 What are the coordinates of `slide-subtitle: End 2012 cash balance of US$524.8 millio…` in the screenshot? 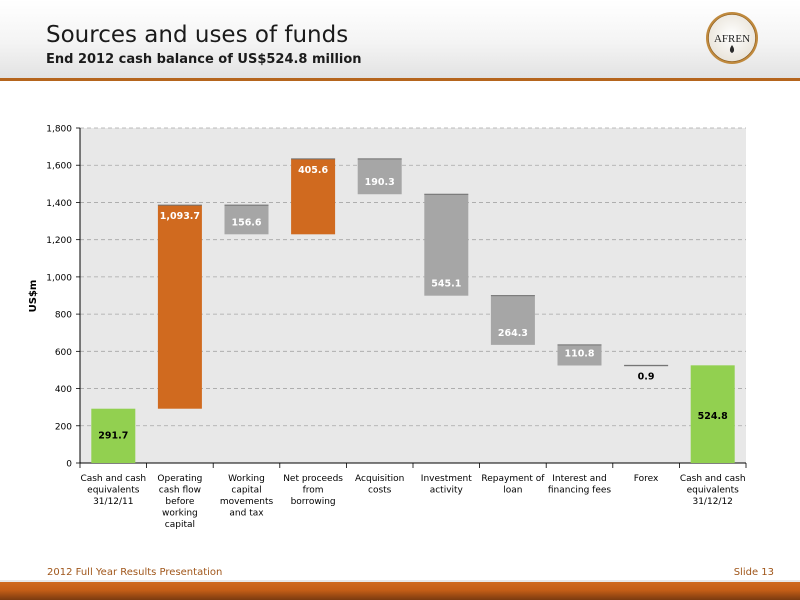 It's located at (204, 59).